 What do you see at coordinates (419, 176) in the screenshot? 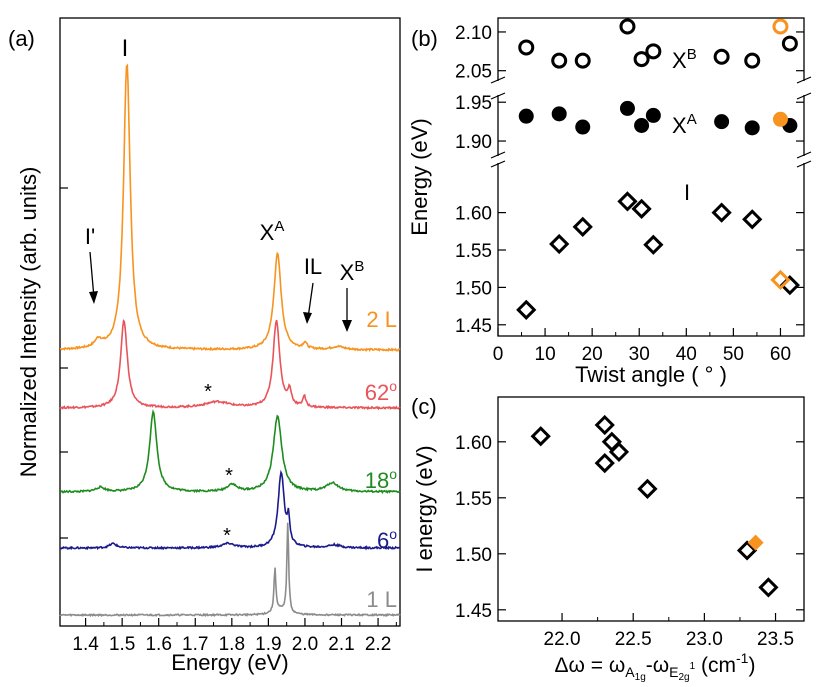
I see `panel-b-y-axis-label: Energy (eV)` at bounding box center [419, 176].